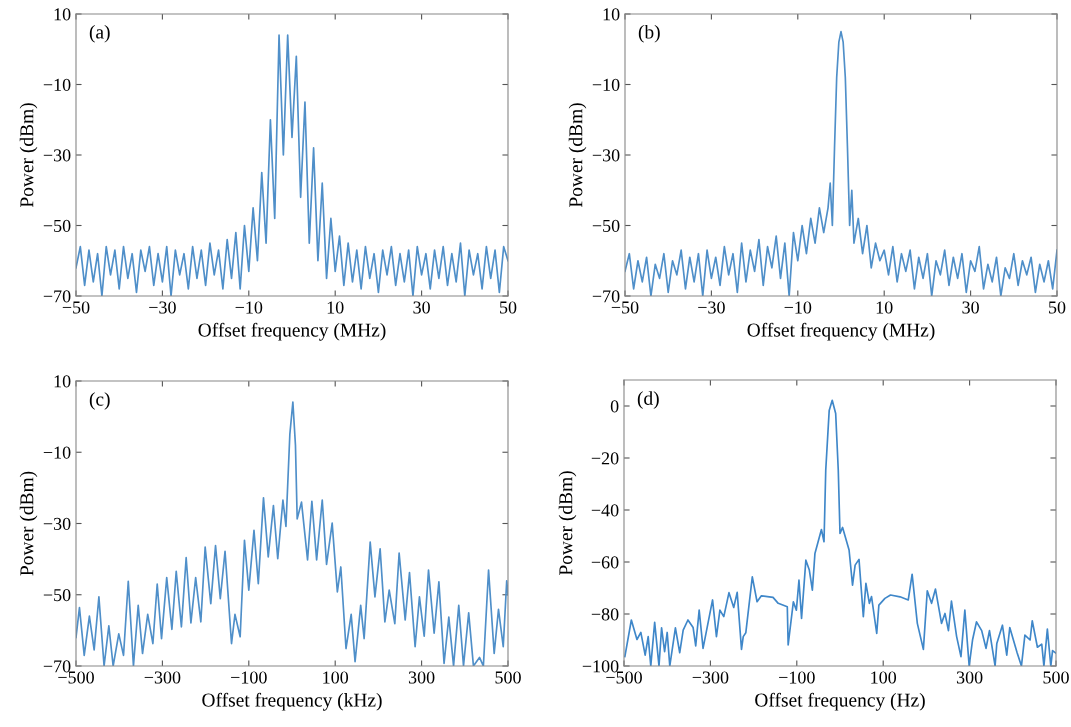  What do you see at coordinates (605, 562) in the screenshot?
I see `y-tick-label: −60` at bounding box center [605, 562].